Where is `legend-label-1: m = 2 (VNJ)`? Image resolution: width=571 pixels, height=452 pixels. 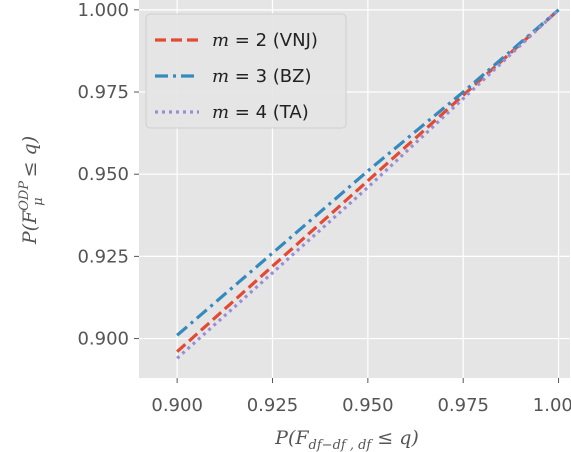
legend-label-1: m = 2 (VNJ) is located at coordinates (265, 40).